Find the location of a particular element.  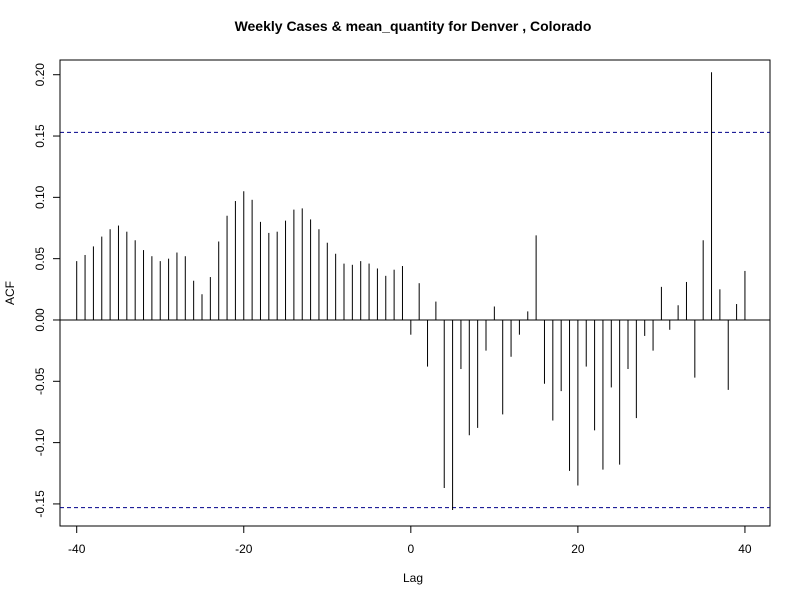

y-tick-label: 0.05 is located at coordinates (40, 259).